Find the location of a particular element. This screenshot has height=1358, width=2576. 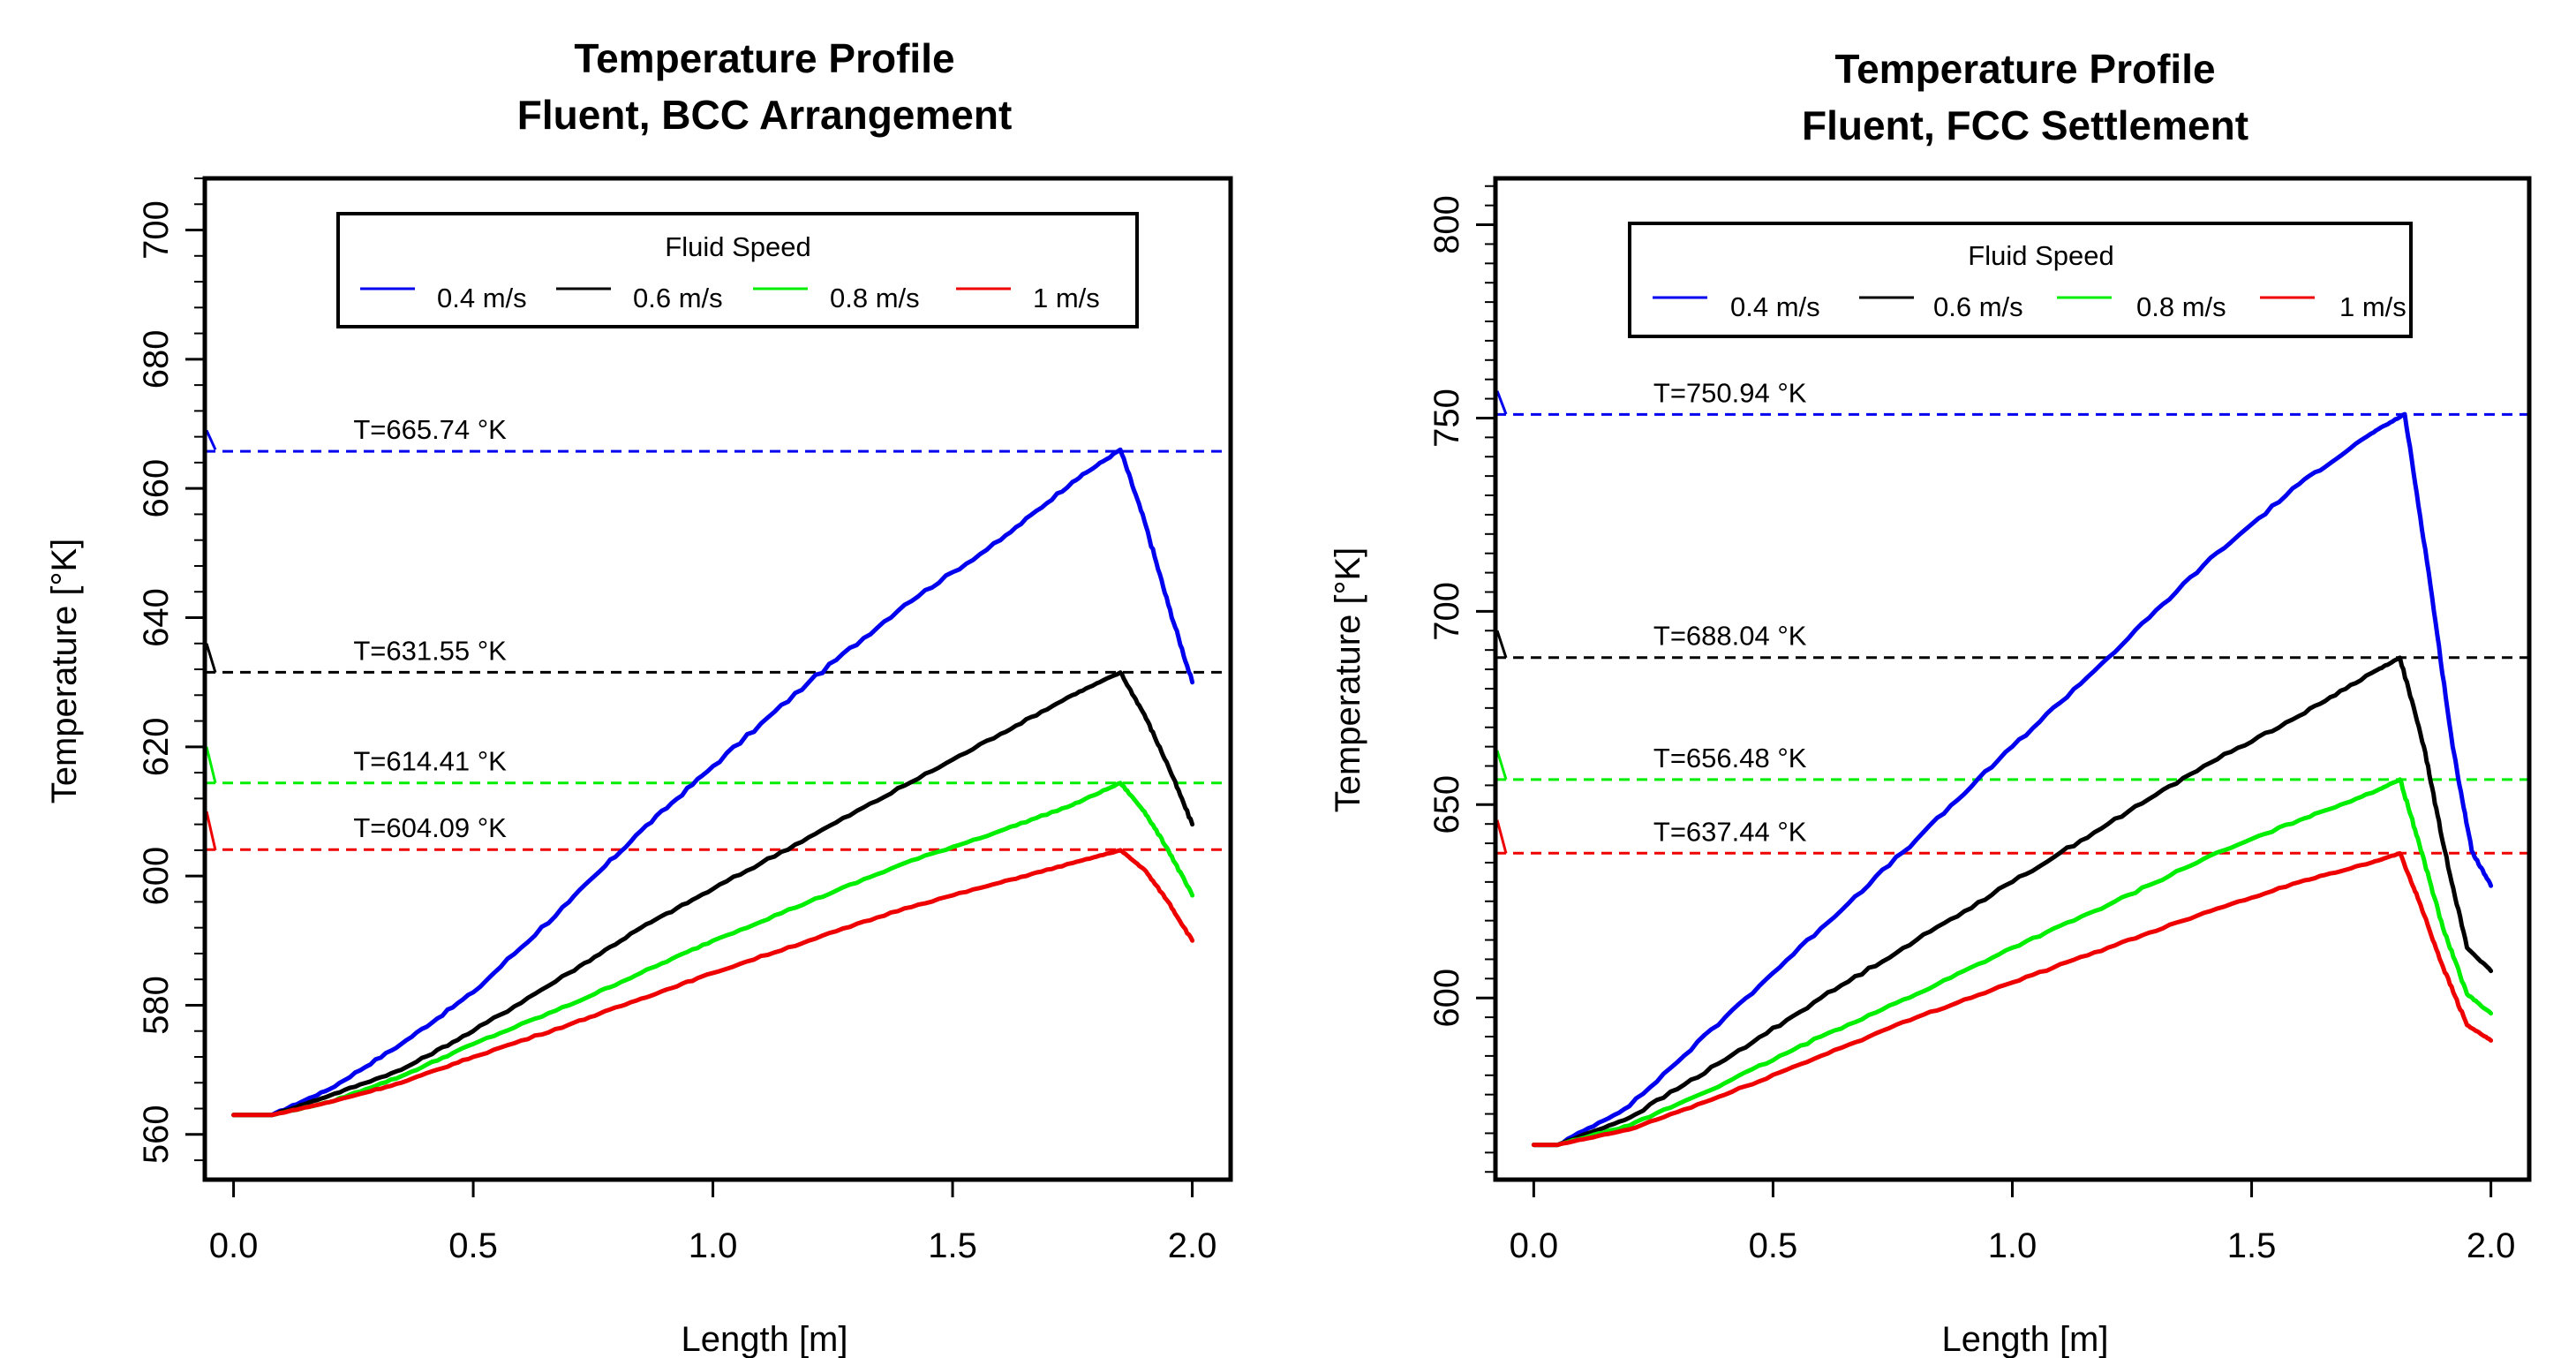

legend-entry-bcc-1: 0.6 m/s is located at coordinates (678, 298).